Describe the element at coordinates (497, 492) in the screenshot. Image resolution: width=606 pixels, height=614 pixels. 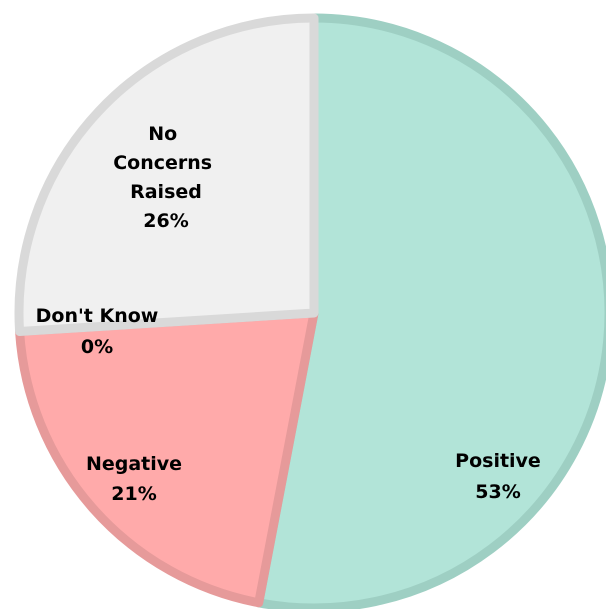
I see `slice-value-positive: 53%` at that location.